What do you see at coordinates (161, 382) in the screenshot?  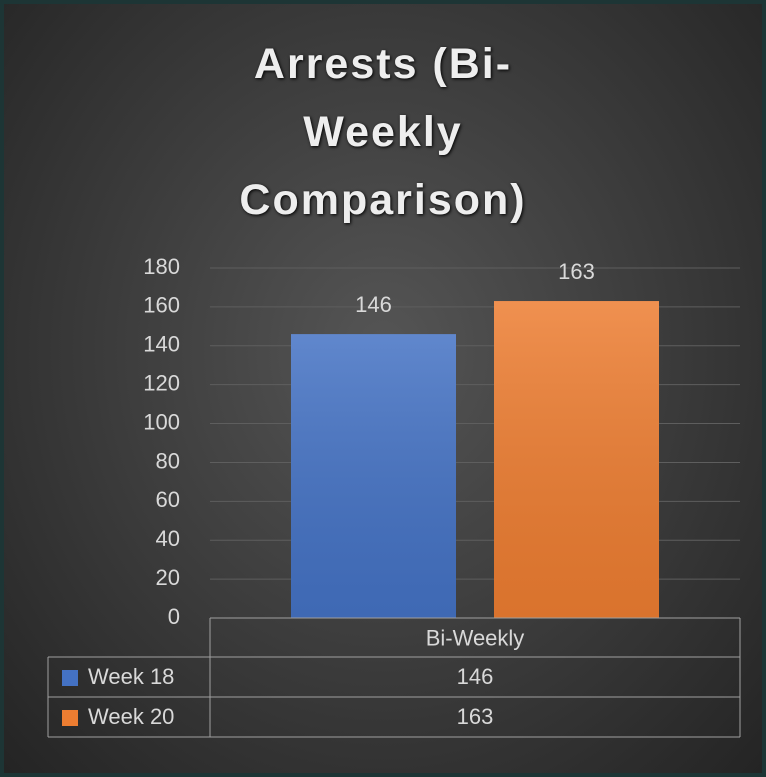 I see `y-tick-label: 120` at bounding box center [161, 382].